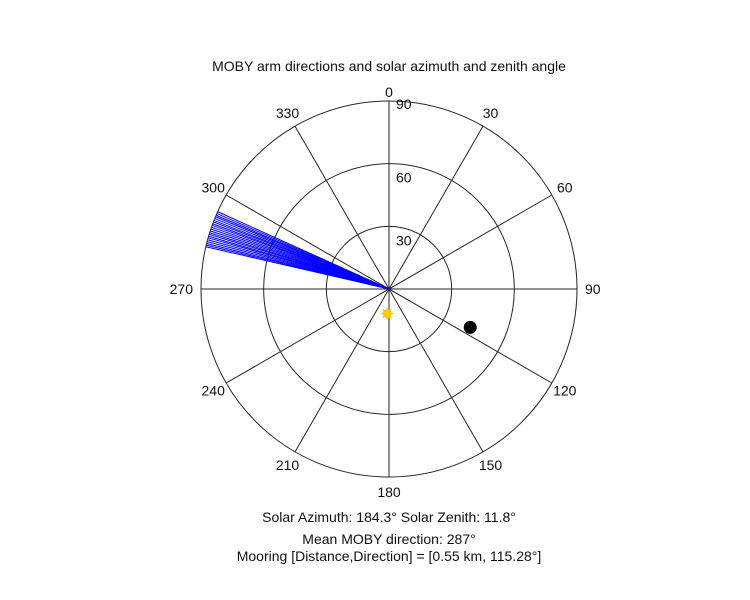 The width and height of the screenshot is (750, 600). I want to click on angle-tick-label: 330, so click(288, 113).